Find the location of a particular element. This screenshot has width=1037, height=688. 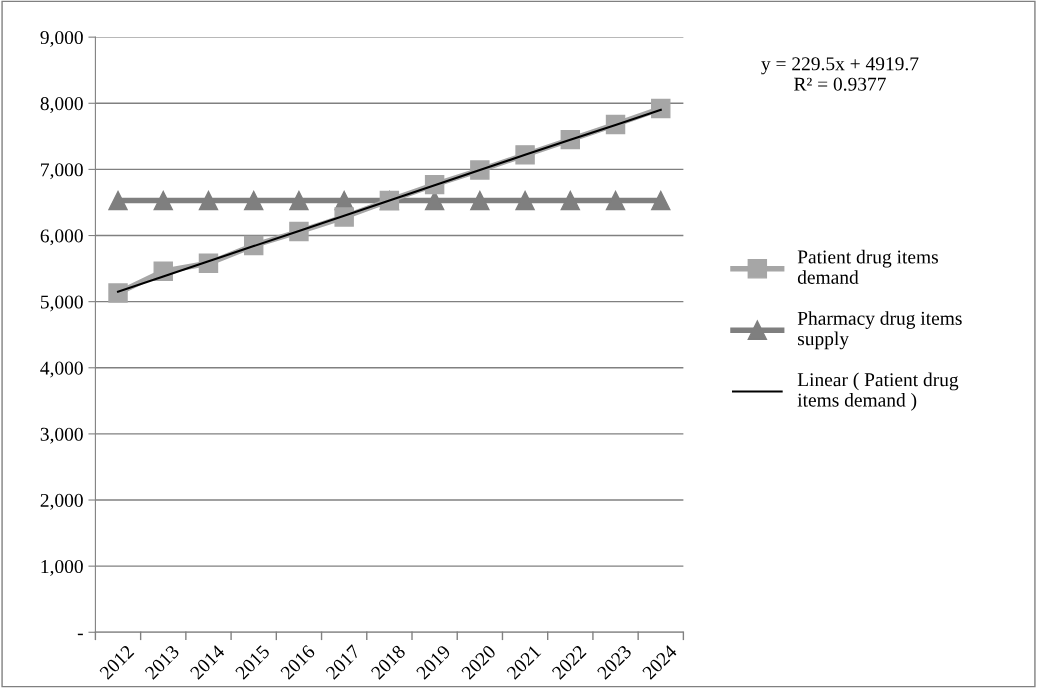

y-tick-label: 2,000 is located at coordinates (61, 501).